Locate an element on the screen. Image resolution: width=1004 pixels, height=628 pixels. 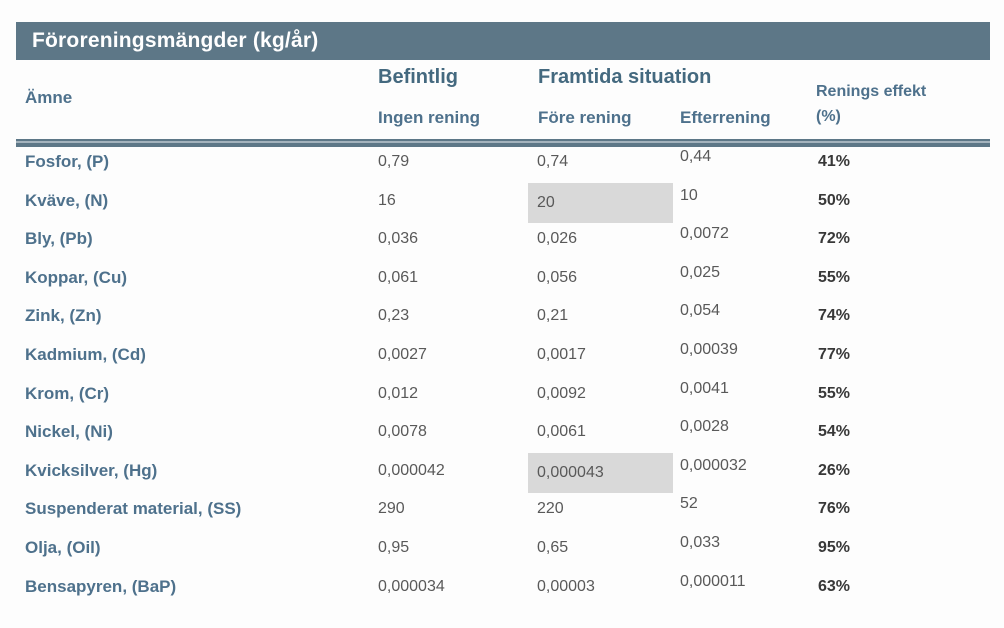
value-after-treatment: 0,033 is located at coordinates (700, 542).